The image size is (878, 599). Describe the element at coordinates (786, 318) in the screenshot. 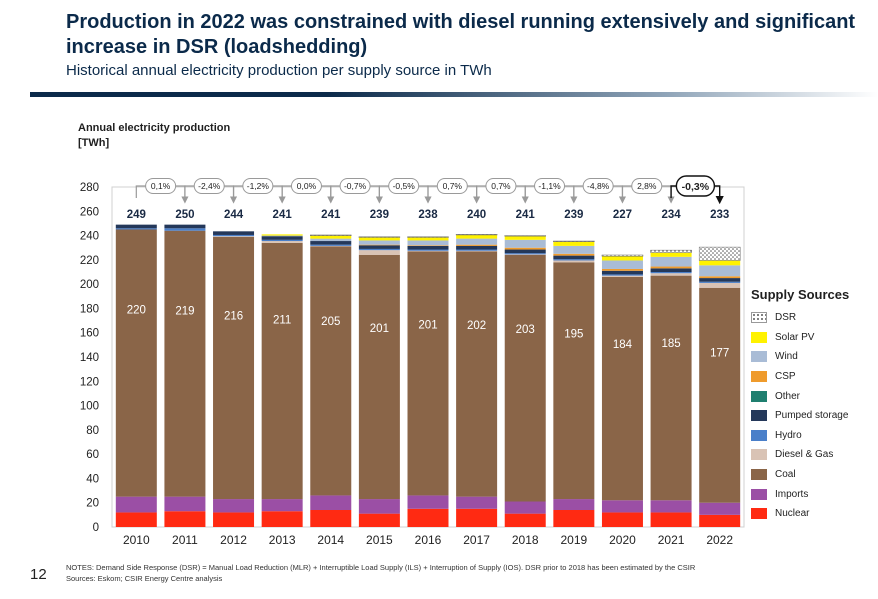

I see `legend-label: DSR` at that location.